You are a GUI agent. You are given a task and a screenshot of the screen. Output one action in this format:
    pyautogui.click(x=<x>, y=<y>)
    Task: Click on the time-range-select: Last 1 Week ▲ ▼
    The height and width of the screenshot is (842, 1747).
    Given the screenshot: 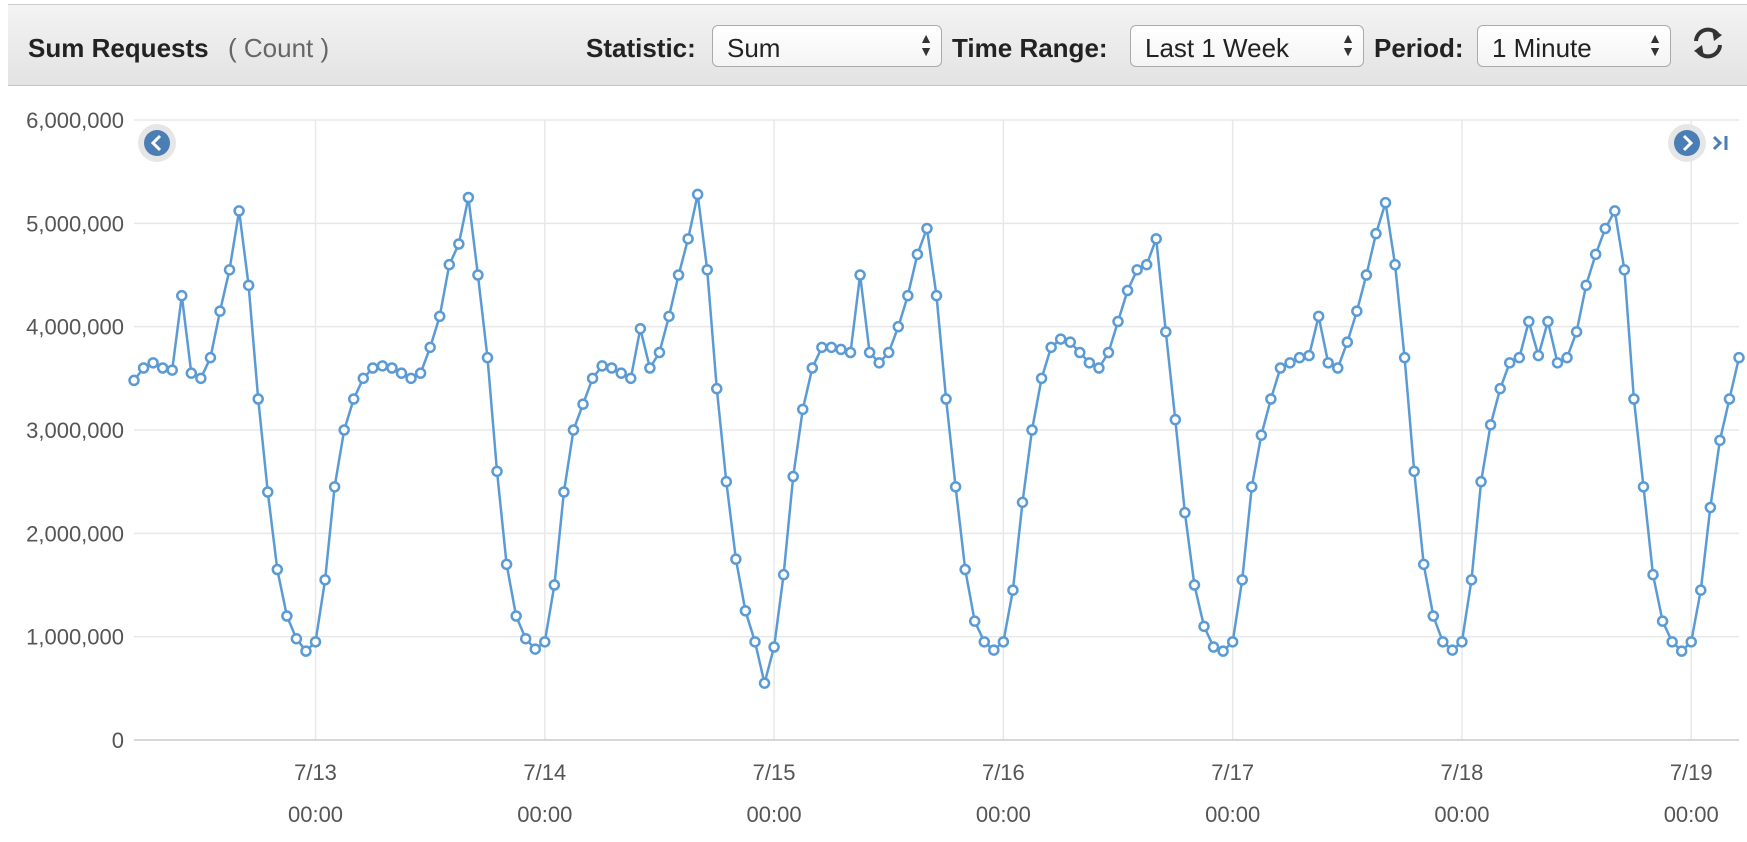 What is the action you would take?
    pyautogui.click(x=1247, y=46)
    